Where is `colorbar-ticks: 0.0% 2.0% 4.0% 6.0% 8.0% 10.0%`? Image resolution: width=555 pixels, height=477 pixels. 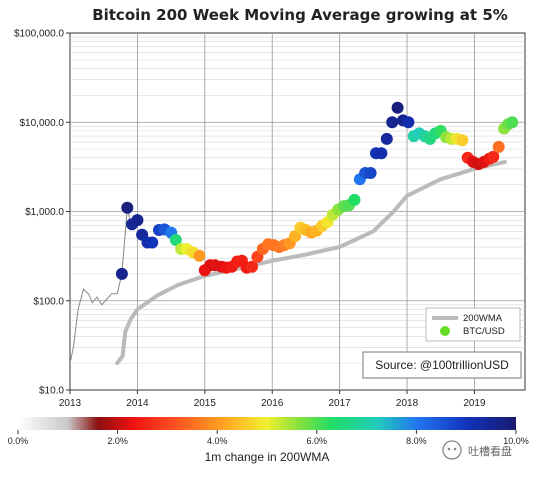
colorbar-ticks: 0.0% 2.0% 4.0% 6.0% 8.0% 10.0% is located at coordinates (268, 438).